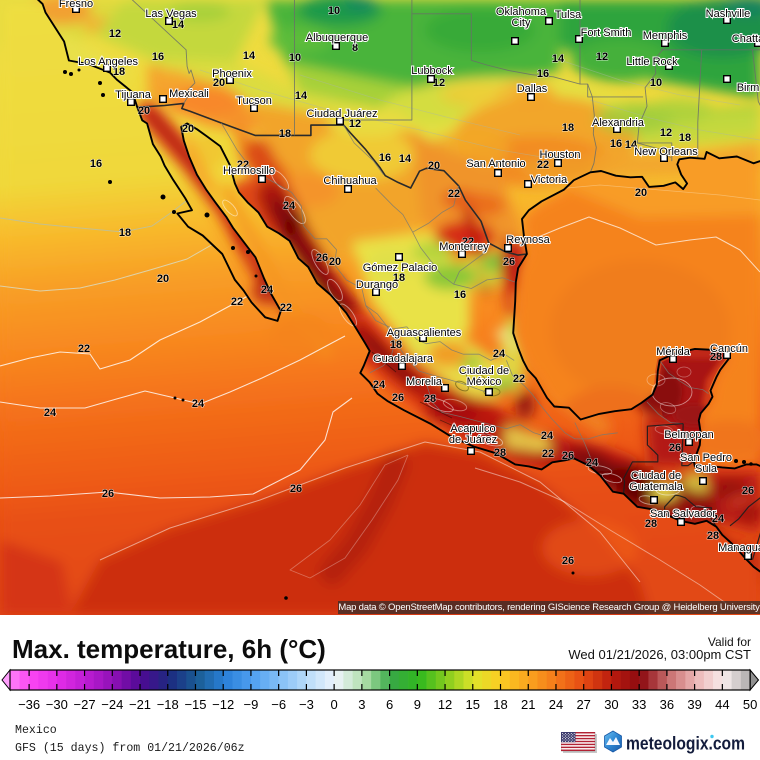  Describe the element at coordinates (417, 704) in the screenshot. I see `svg-text: 9` at that location.